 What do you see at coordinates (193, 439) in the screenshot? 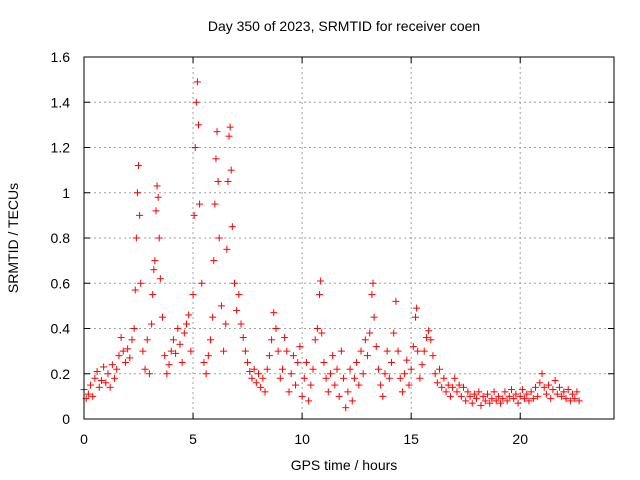
I see `x-tick-label: 5` at bounding box center [193, 439].